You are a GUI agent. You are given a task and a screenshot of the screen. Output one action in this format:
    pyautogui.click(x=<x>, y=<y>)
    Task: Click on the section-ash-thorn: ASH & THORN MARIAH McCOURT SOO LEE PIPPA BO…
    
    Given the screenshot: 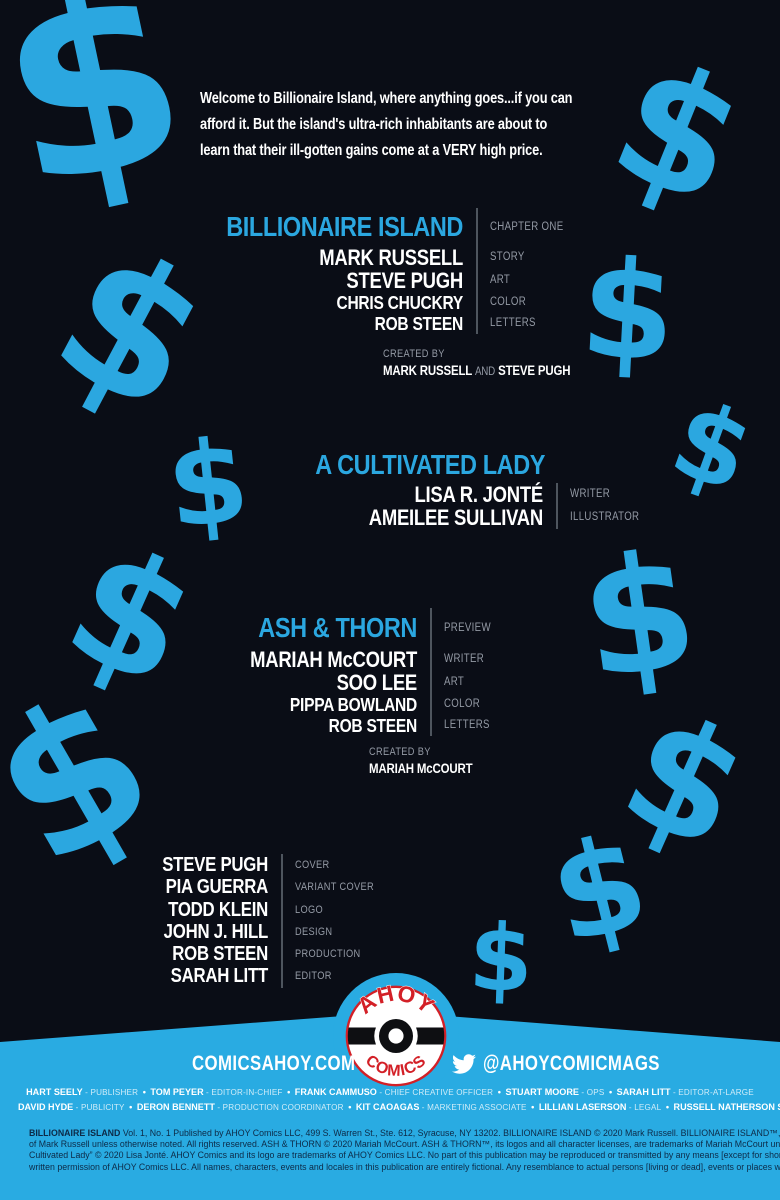 What is the action you would take?
    pyautogui.click(x=250, y=672)
    